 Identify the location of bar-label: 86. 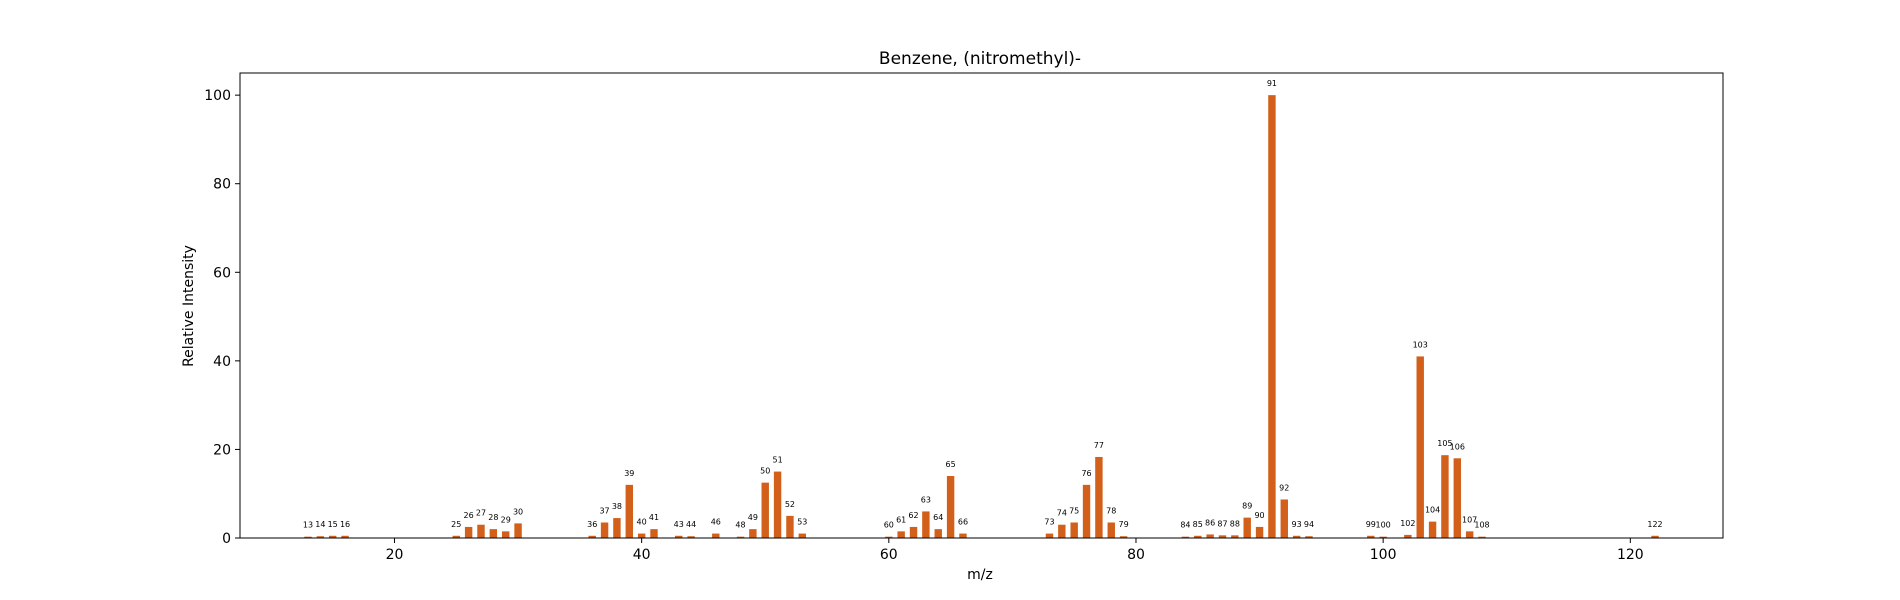
(1210, 522).